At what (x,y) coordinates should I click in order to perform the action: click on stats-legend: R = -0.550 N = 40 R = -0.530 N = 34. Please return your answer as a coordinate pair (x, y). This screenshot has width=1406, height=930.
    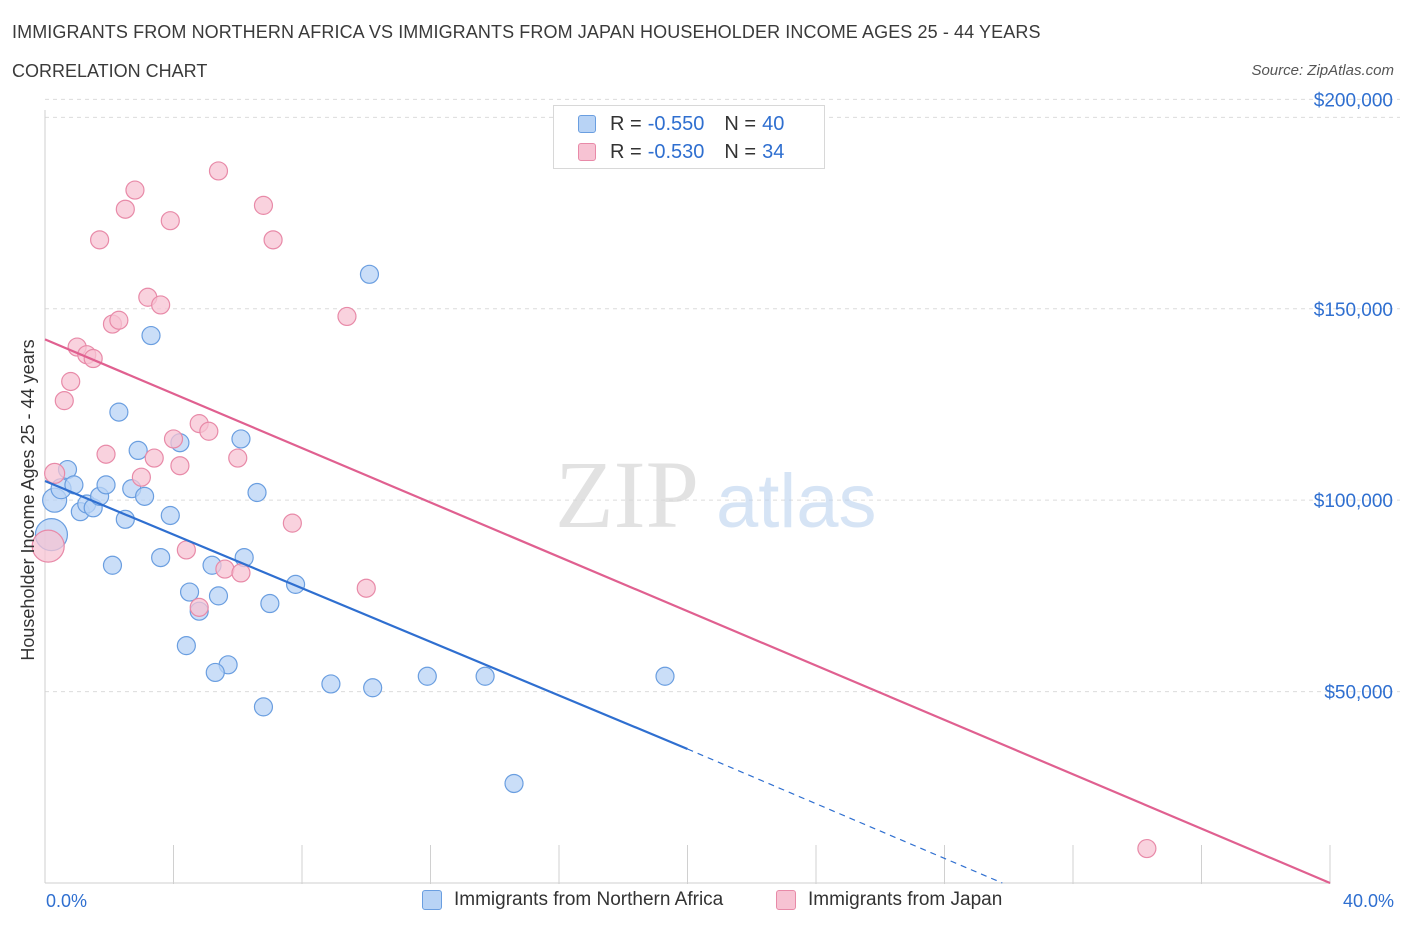
    Looking at the image, I should click on (689, 137).